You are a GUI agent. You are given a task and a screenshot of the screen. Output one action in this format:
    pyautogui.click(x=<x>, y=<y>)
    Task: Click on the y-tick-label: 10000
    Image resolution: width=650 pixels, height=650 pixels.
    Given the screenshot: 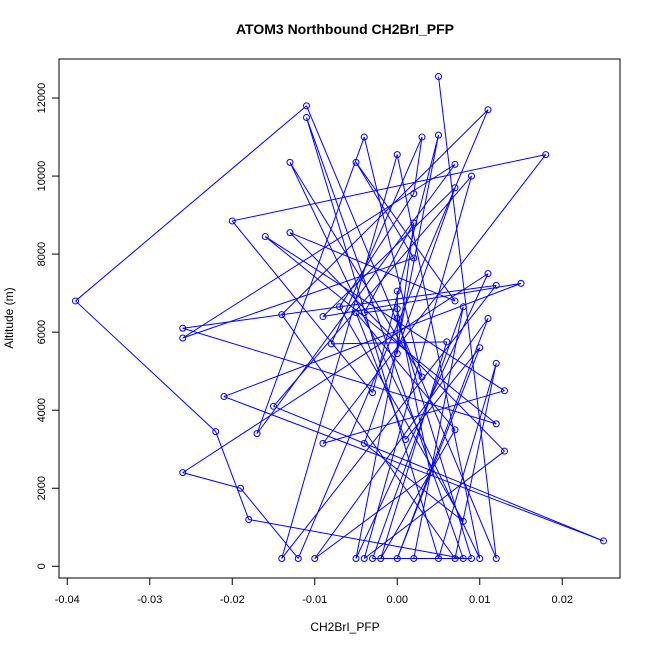 What is the action you would take?
    pyautogui.click(x=42, y=176)
    